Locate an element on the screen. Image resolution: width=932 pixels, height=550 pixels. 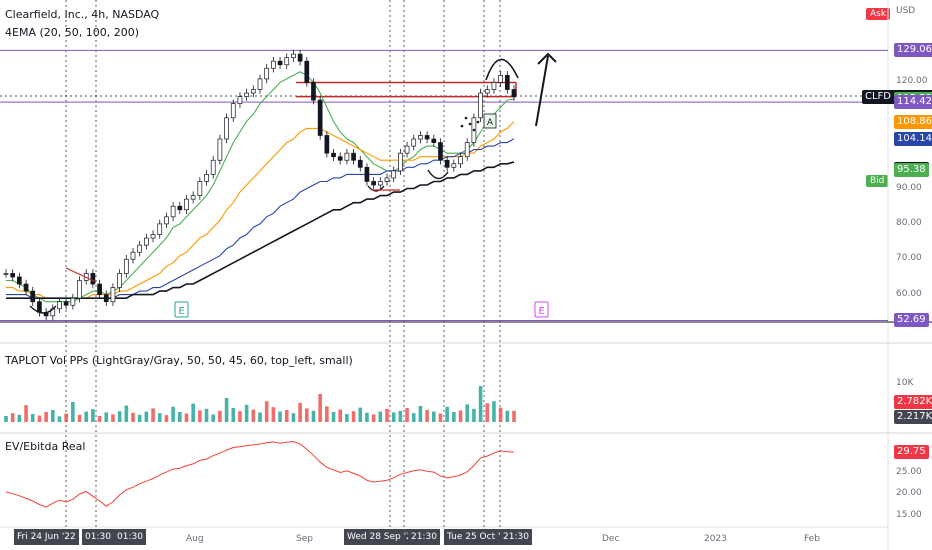
time-tick: Dec is located at coordinates (611, 539).